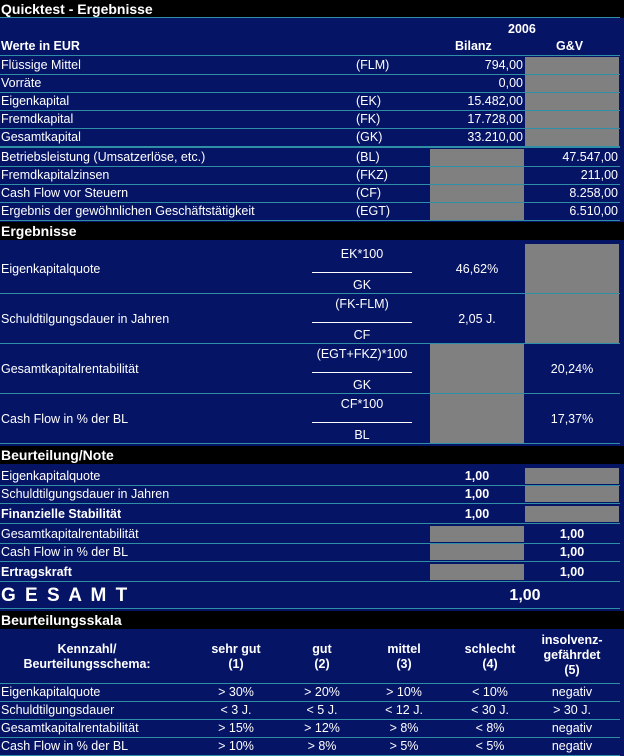  I want to click on guv-result: 17,37%, so click(572, 419).